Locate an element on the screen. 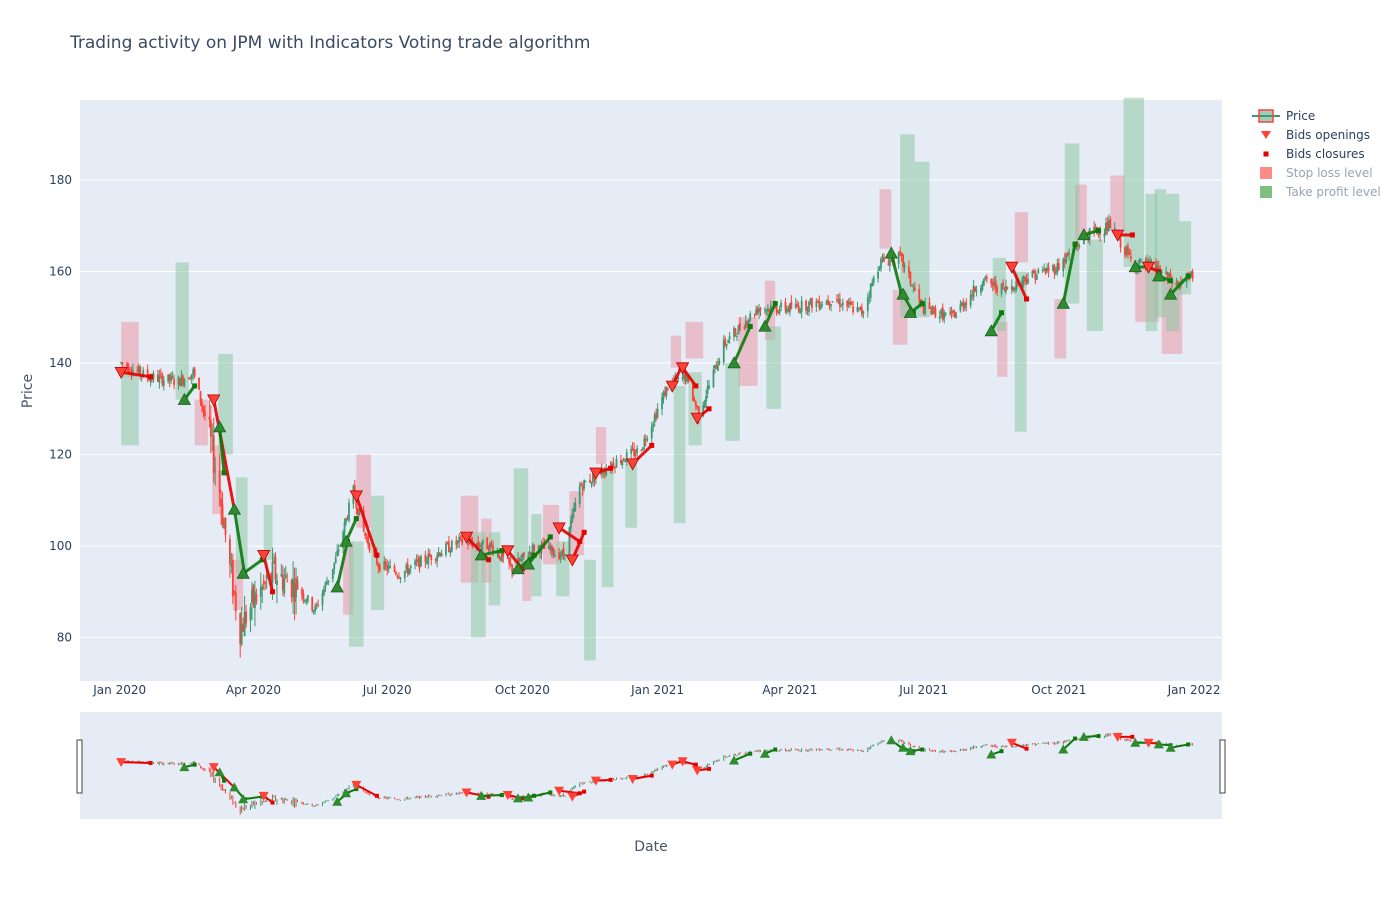 This screenshot has width=1400, height=900. range-slider-handle-left is located at coordinates (79, 766).